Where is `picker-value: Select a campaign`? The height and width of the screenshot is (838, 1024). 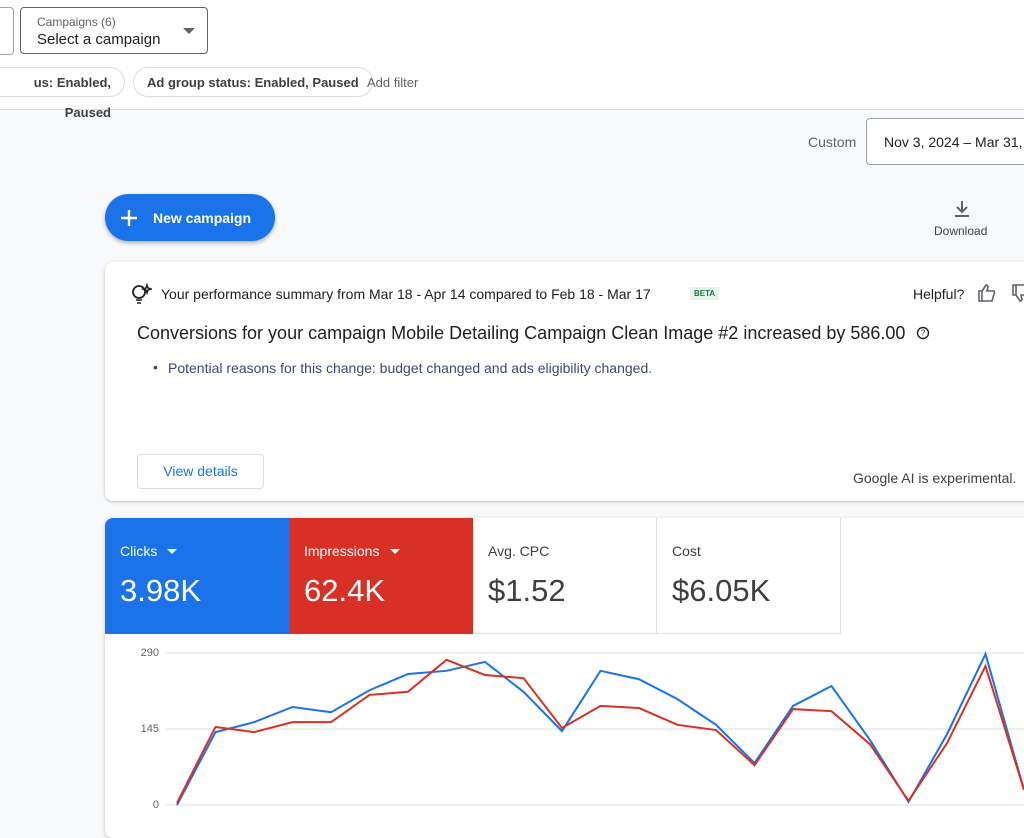 picker-value: Select a campaign is located at coordinates (99, 39).